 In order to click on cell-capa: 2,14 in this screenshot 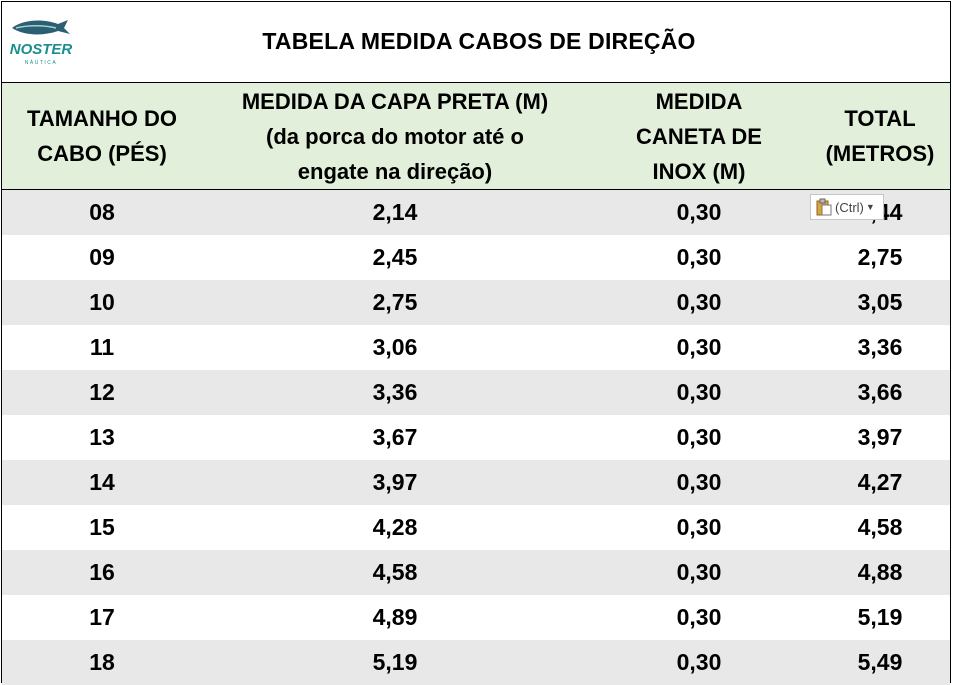, I will do `click(395, 212)`.